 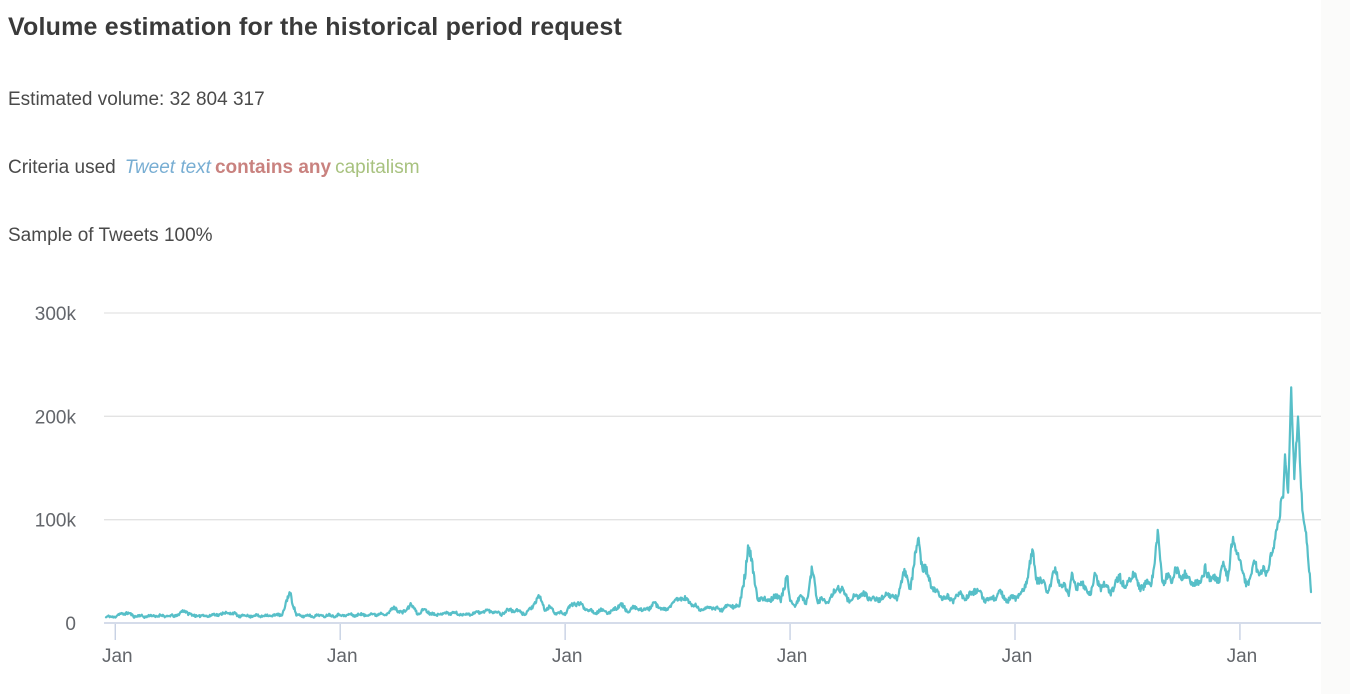 I want to click on criteria-operator: contains any, so click(x=273, y=167).